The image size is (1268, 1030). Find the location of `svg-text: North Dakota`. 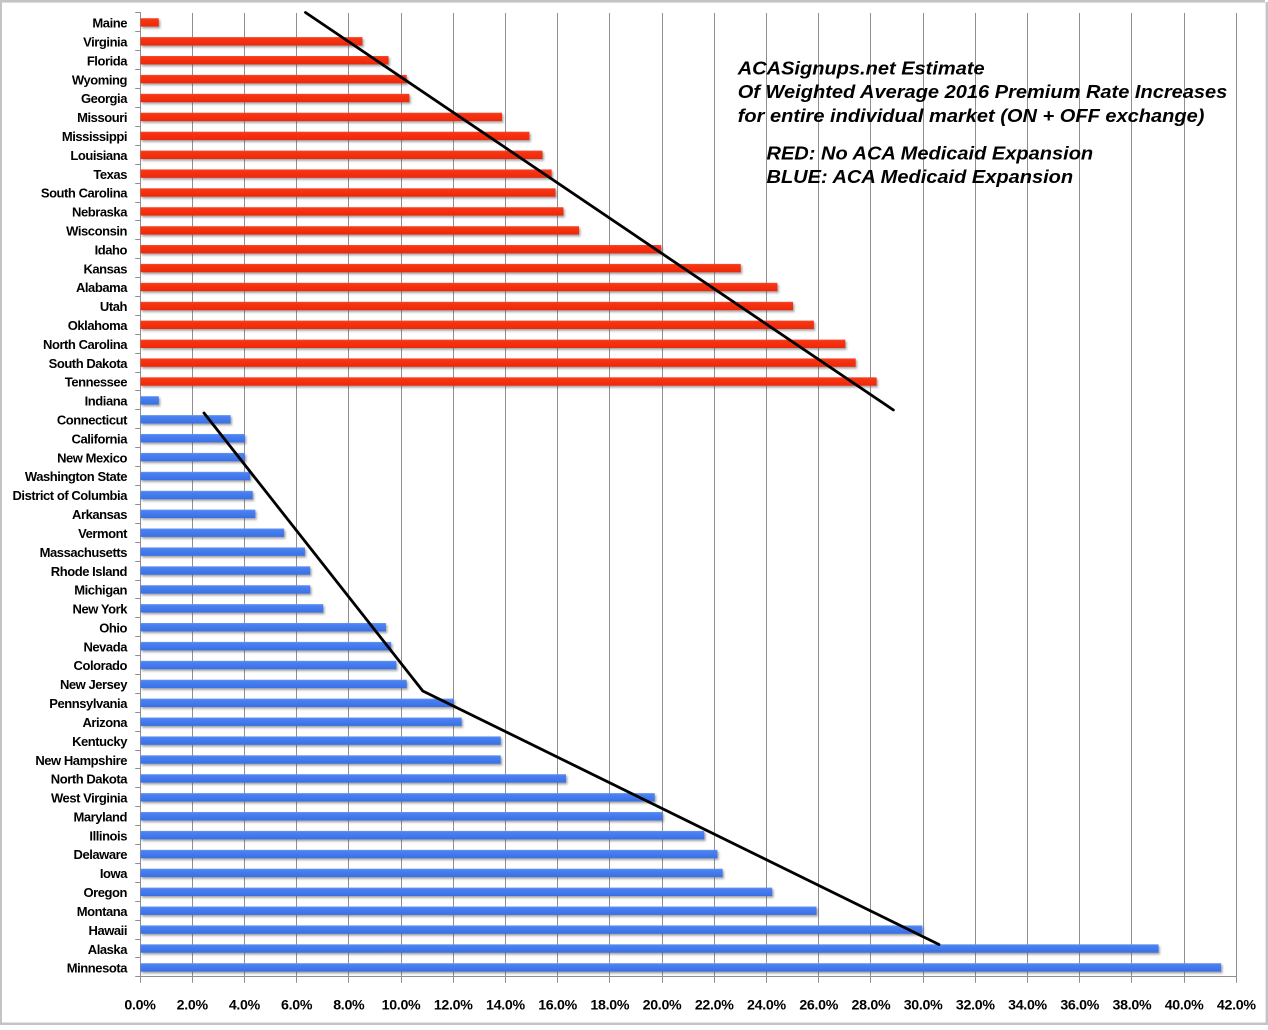

svg-text: North Dakota is located at coordinates (89, 779).